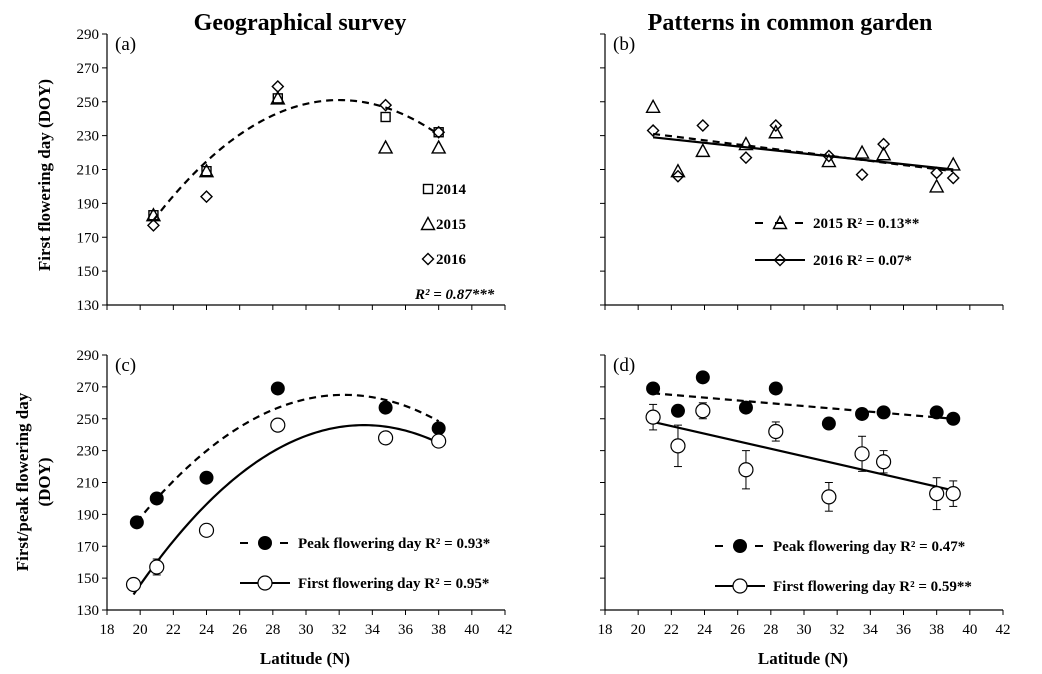 The image size is (1042, 674). What do you see at coordinates (22, 481) in the screenshot?
I see `y-axis-label-bottom-line1: First/peak flowering day` at bounding box center [22, 481].